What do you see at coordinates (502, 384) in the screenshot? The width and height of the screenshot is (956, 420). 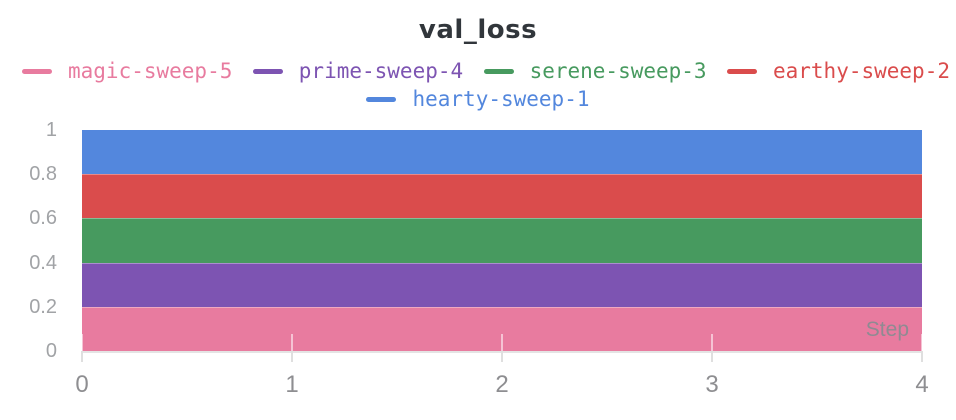 I see `x-tick-label-2: 2` at bounding box center [502, 384].